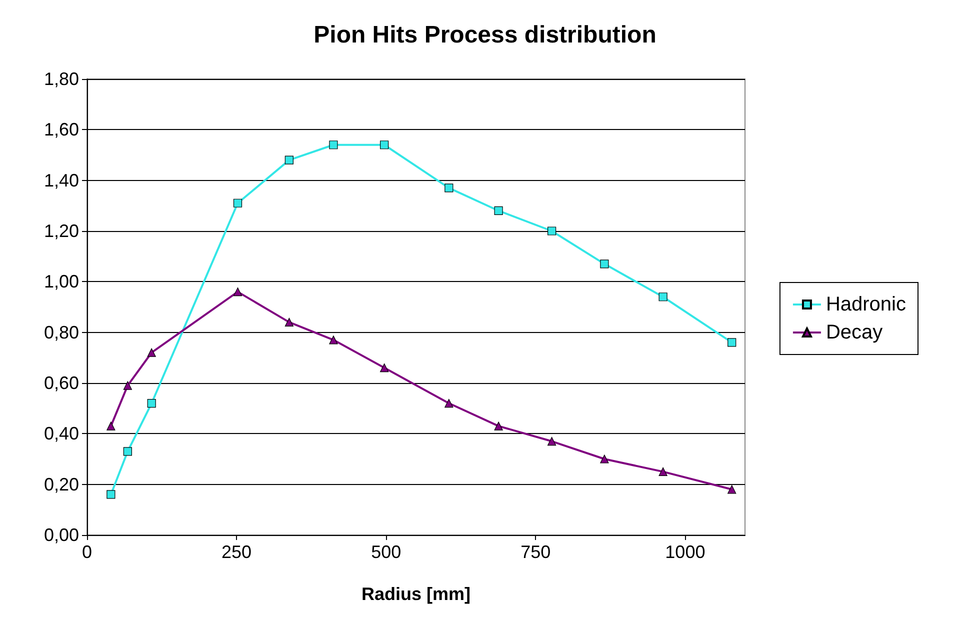 The image size is (954, 637). I want to click on legend-label: Decay, so click(854, 333).